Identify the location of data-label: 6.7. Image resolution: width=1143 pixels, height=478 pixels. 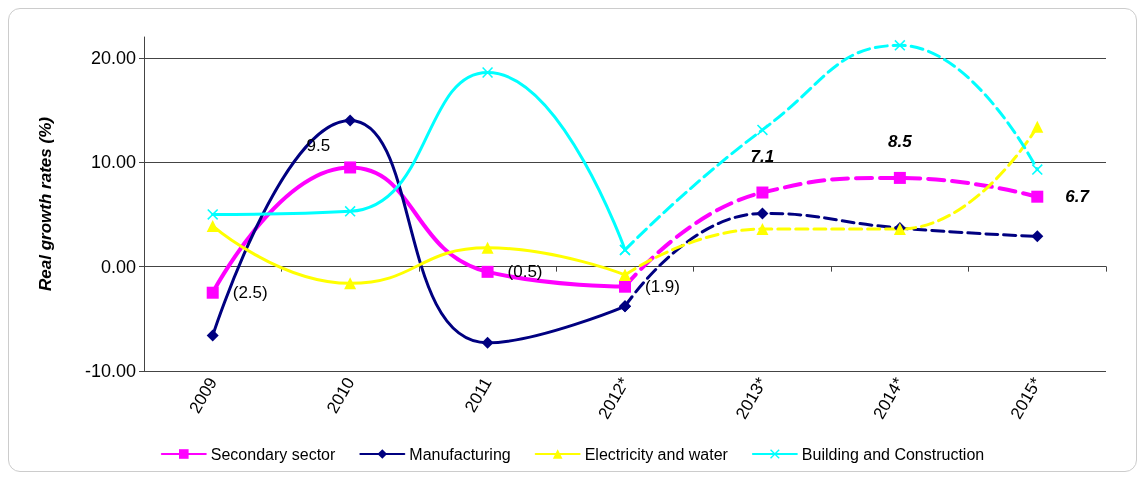
(1078, 197).